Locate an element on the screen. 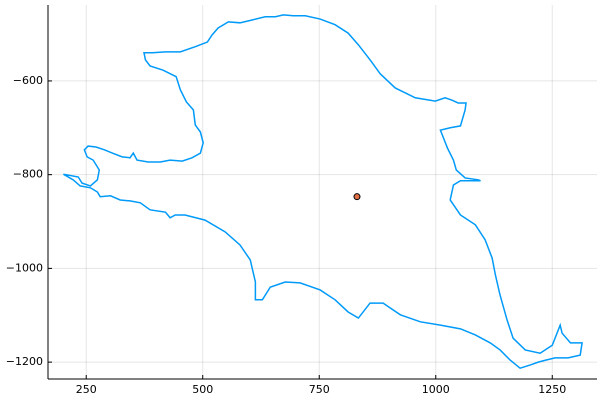 The image size is (600, 400). x-tick-label: 1250 is located at coordinates (552, 389).